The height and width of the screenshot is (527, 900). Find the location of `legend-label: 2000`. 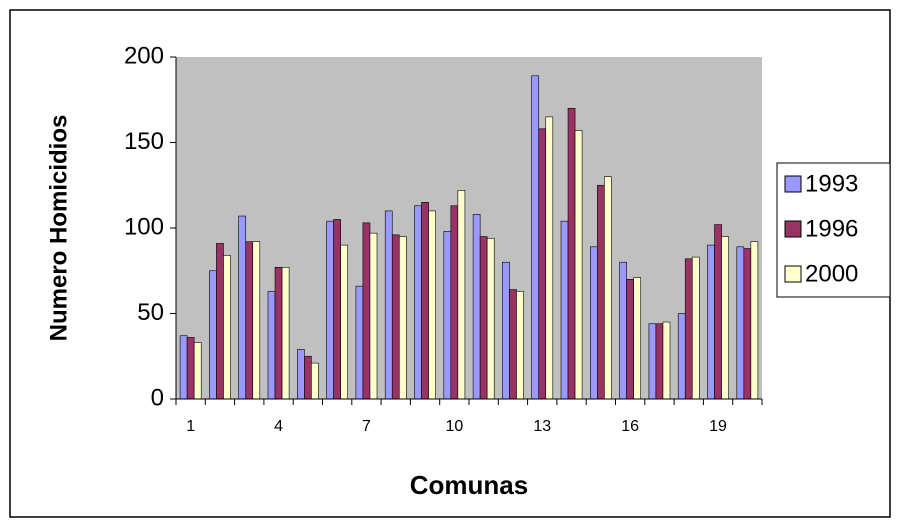

legend-label: 2000 is located at coordinates (831, 273).